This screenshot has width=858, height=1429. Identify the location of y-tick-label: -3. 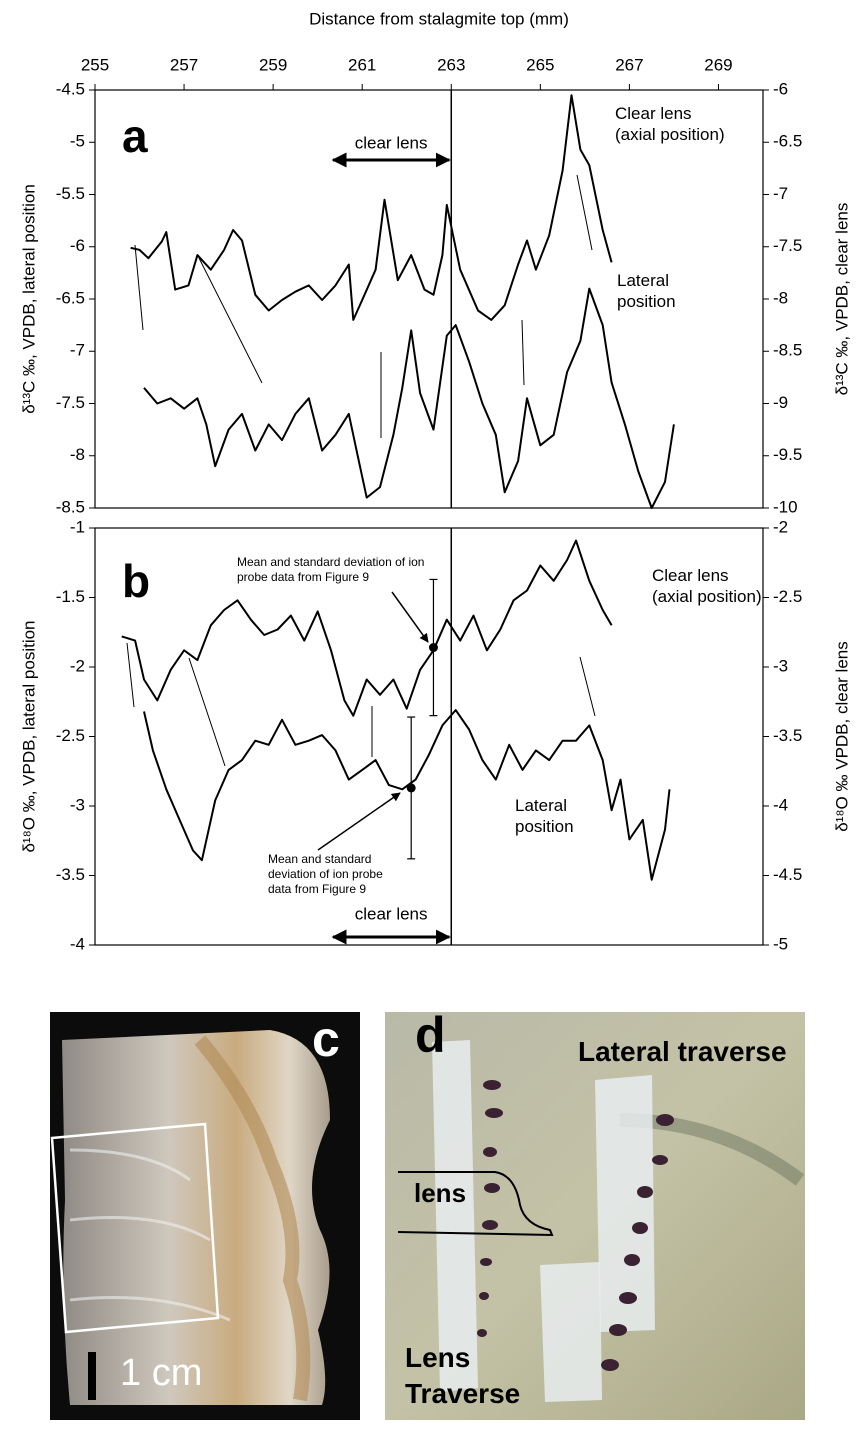
(77, 804).